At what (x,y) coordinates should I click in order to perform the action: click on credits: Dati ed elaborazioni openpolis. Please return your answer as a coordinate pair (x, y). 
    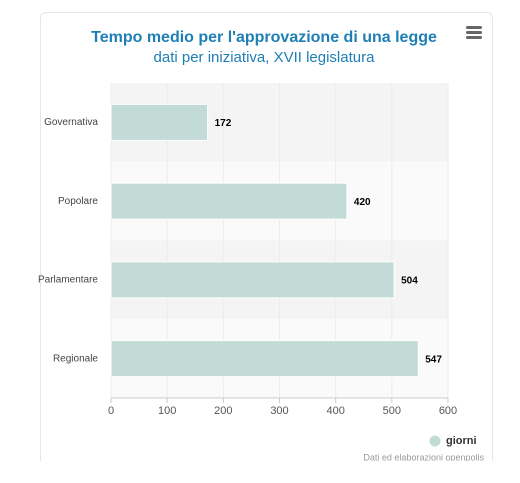
    Looking at the image, I should click on (423, 457).